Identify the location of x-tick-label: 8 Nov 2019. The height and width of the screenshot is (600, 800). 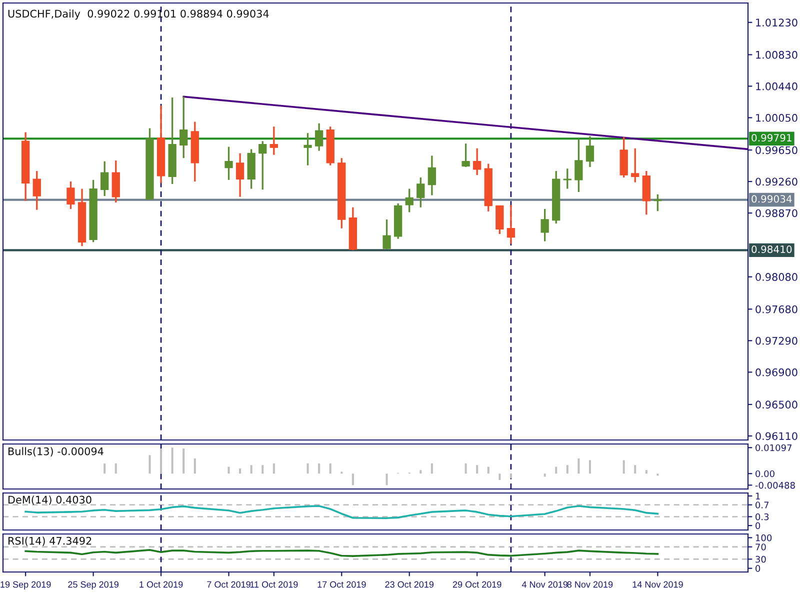
(590, 584).